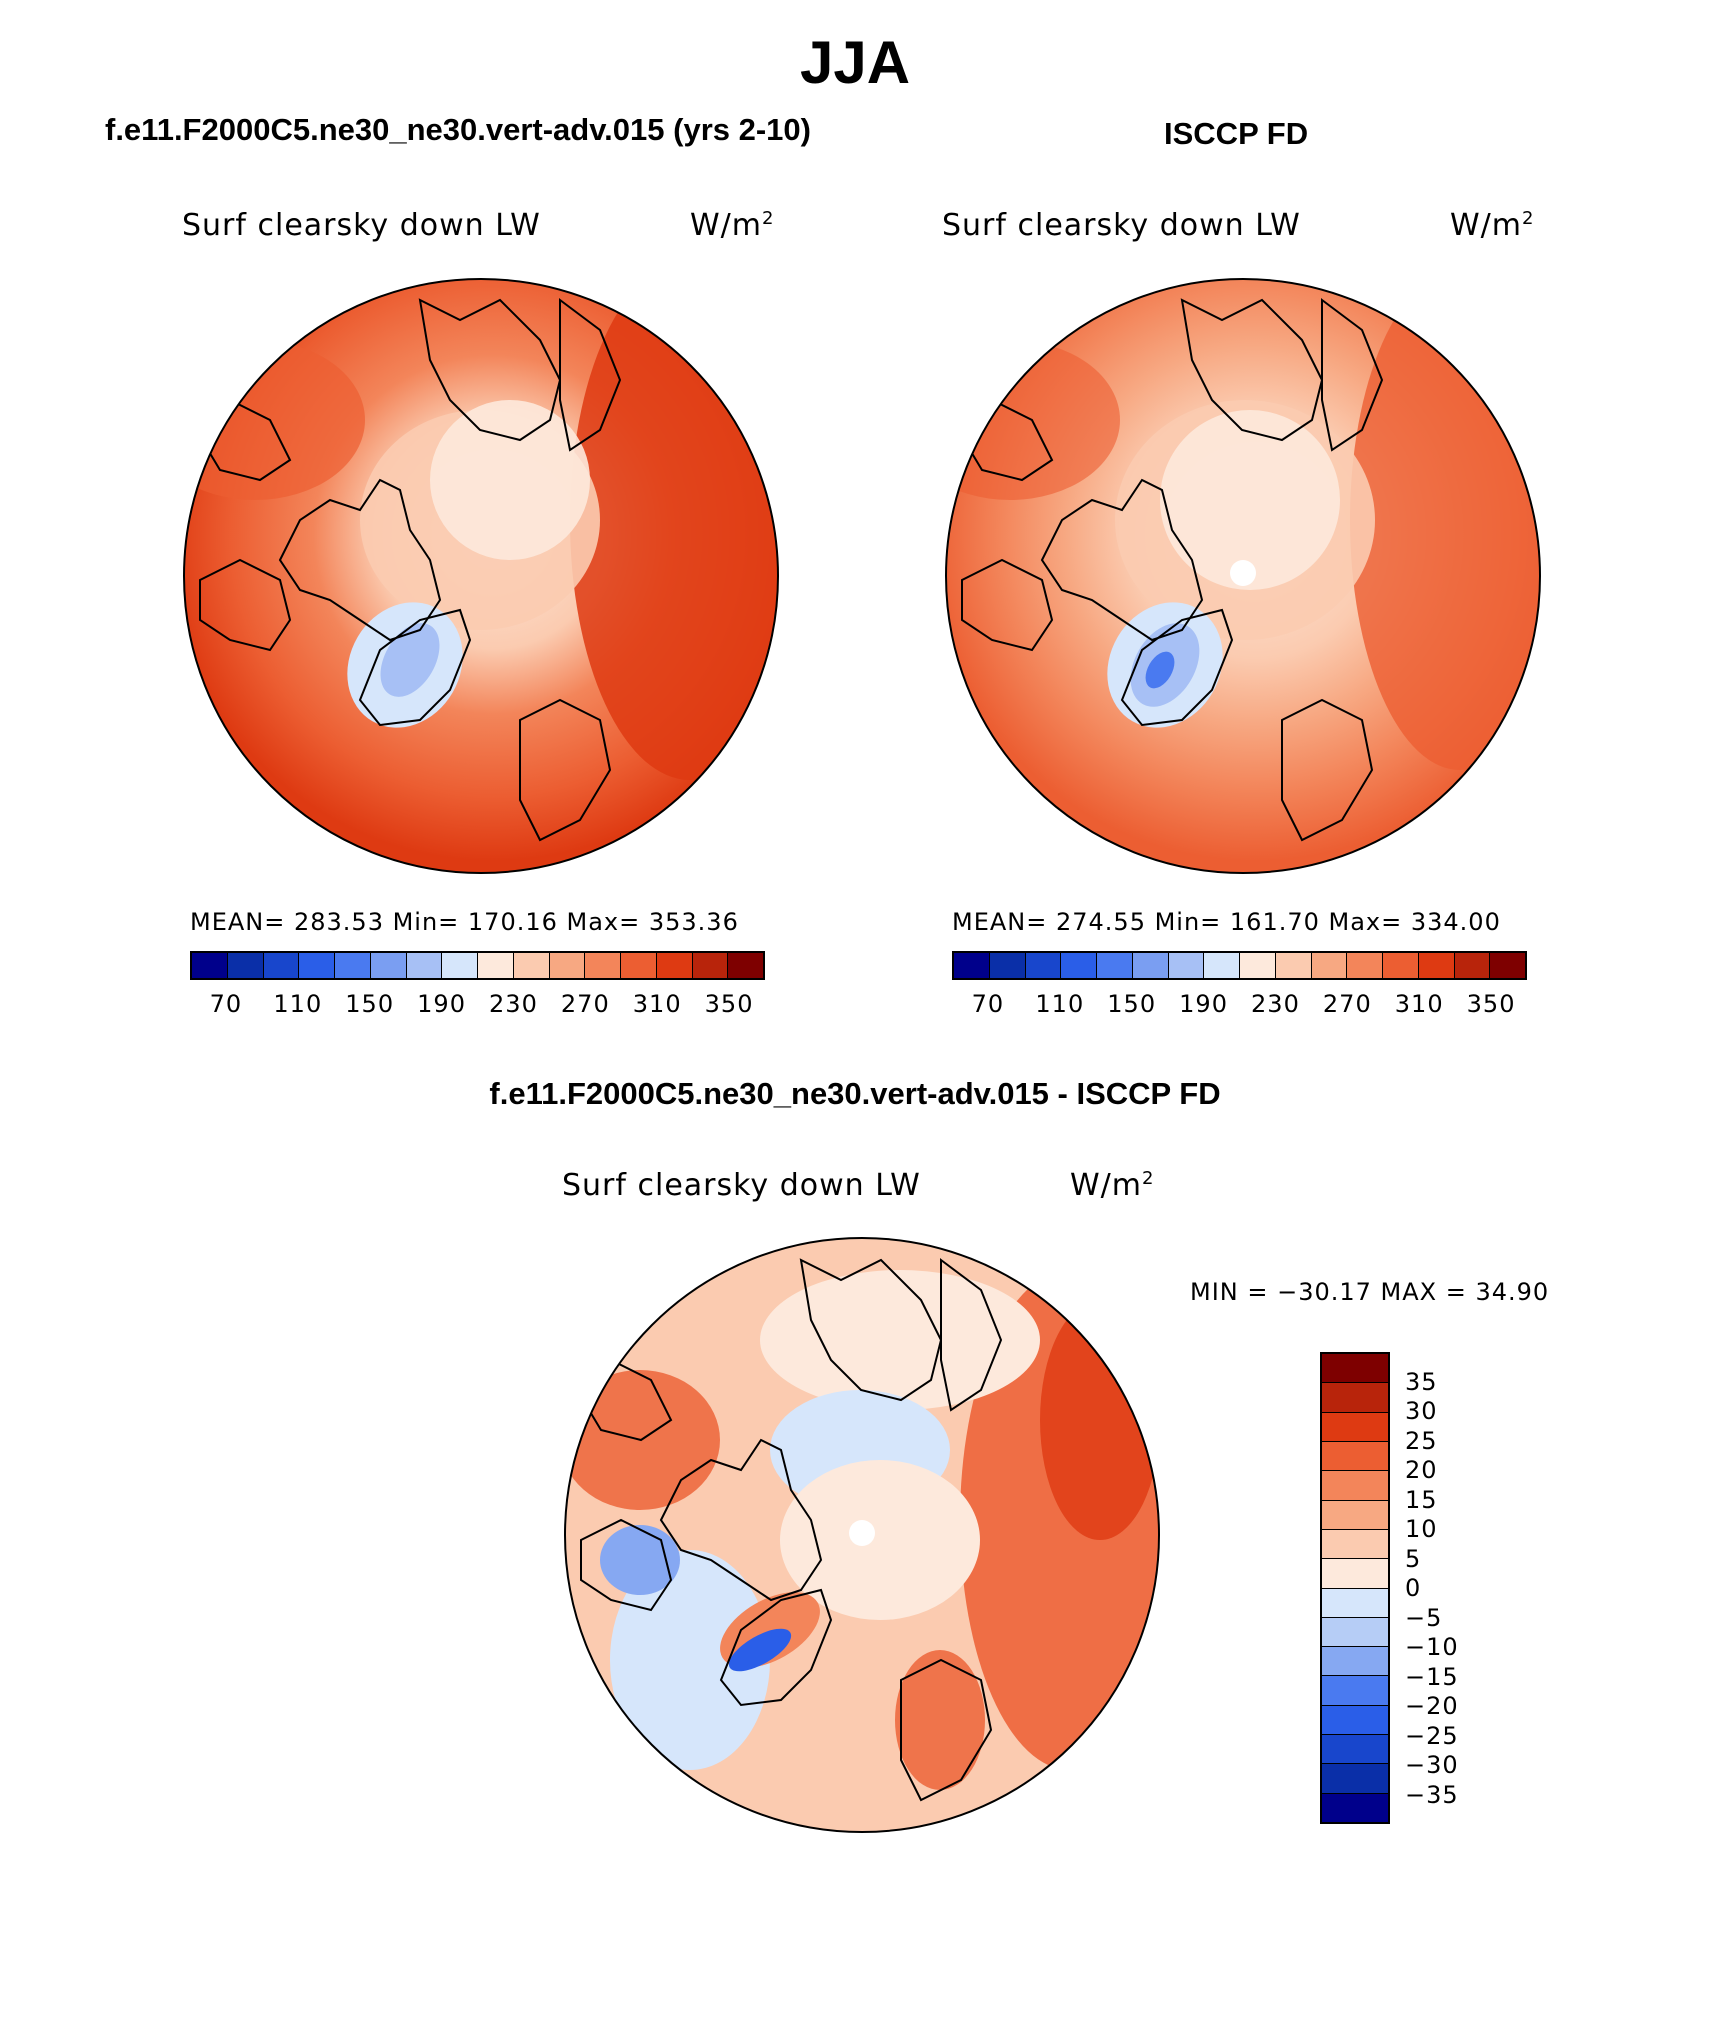  Describe the element at coordinates (1226, 922) in the screenshot. I see `obs-stats: MEAN= 274.55 Min= 161.70 Max= 334.00` at that location.